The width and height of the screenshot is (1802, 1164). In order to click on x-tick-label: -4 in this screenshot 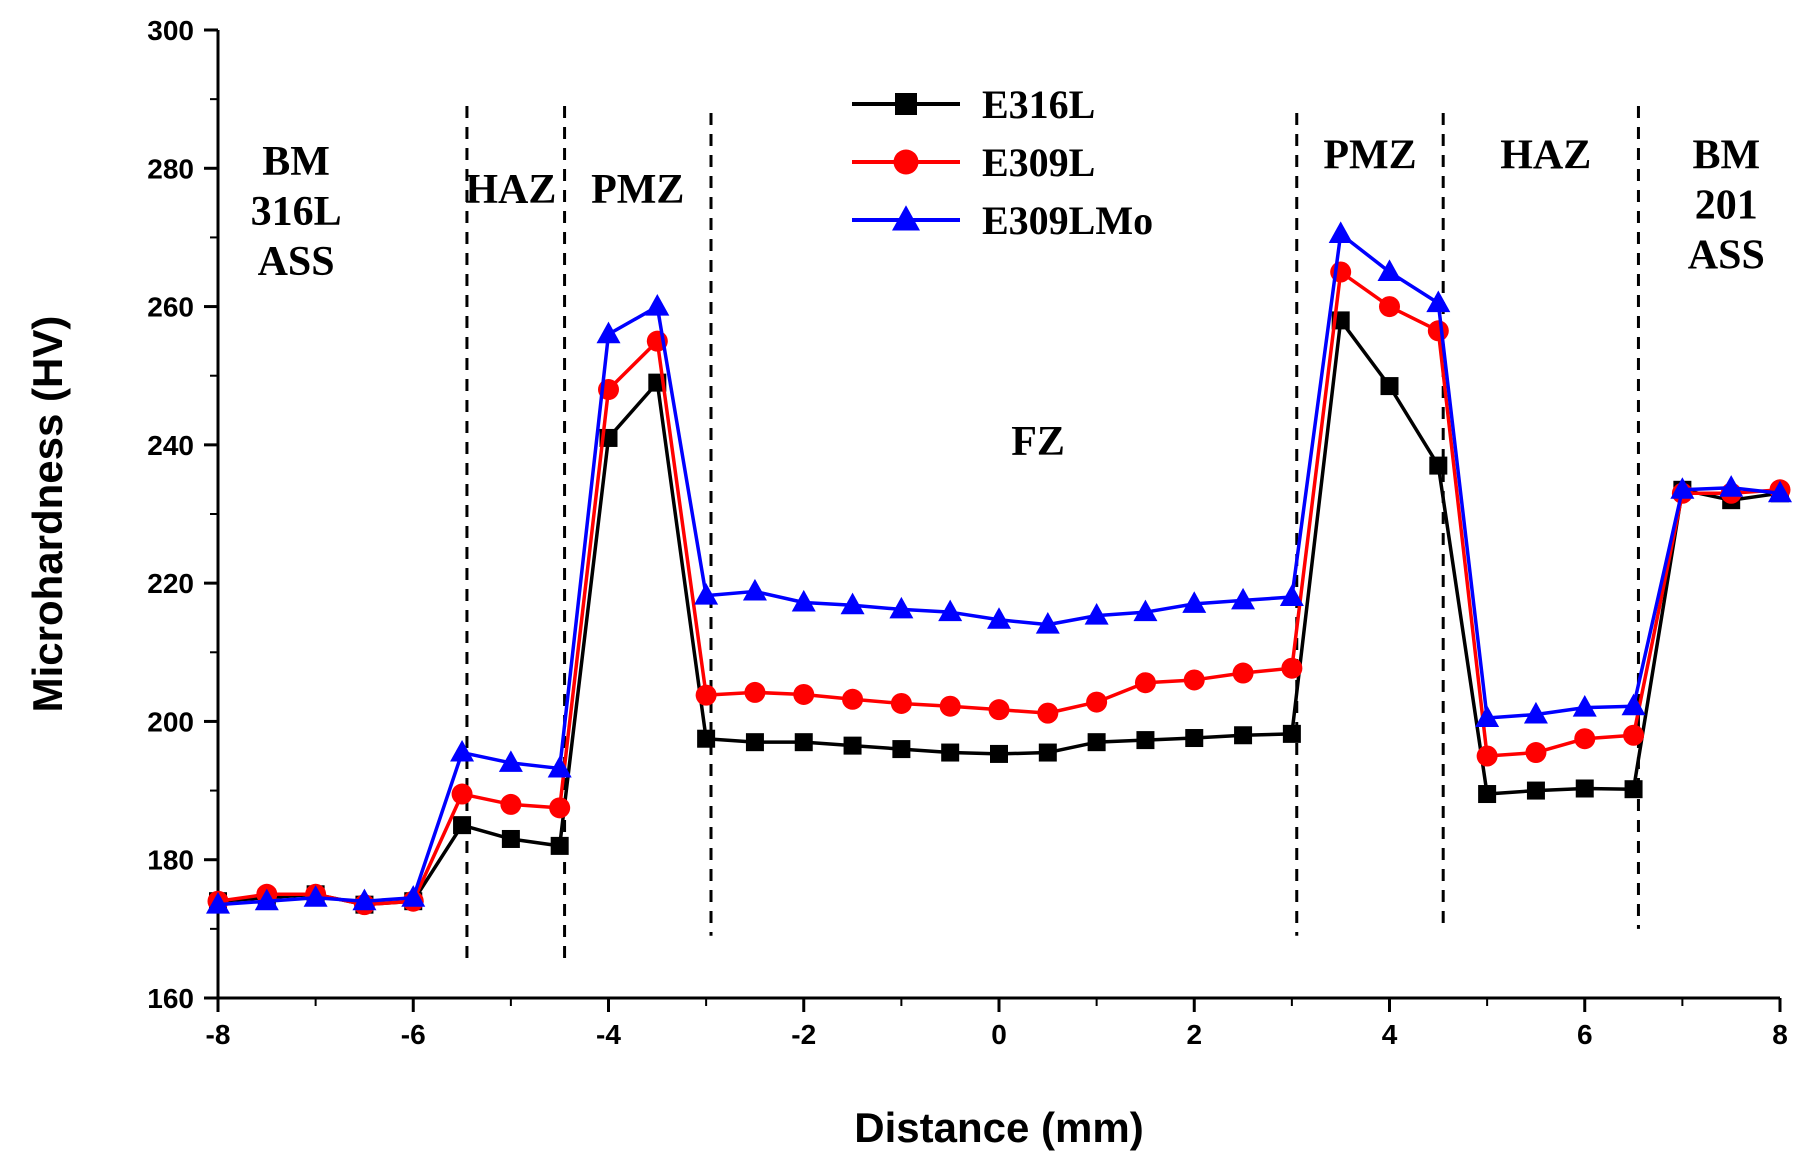, I will do `click(608, 1034)`.